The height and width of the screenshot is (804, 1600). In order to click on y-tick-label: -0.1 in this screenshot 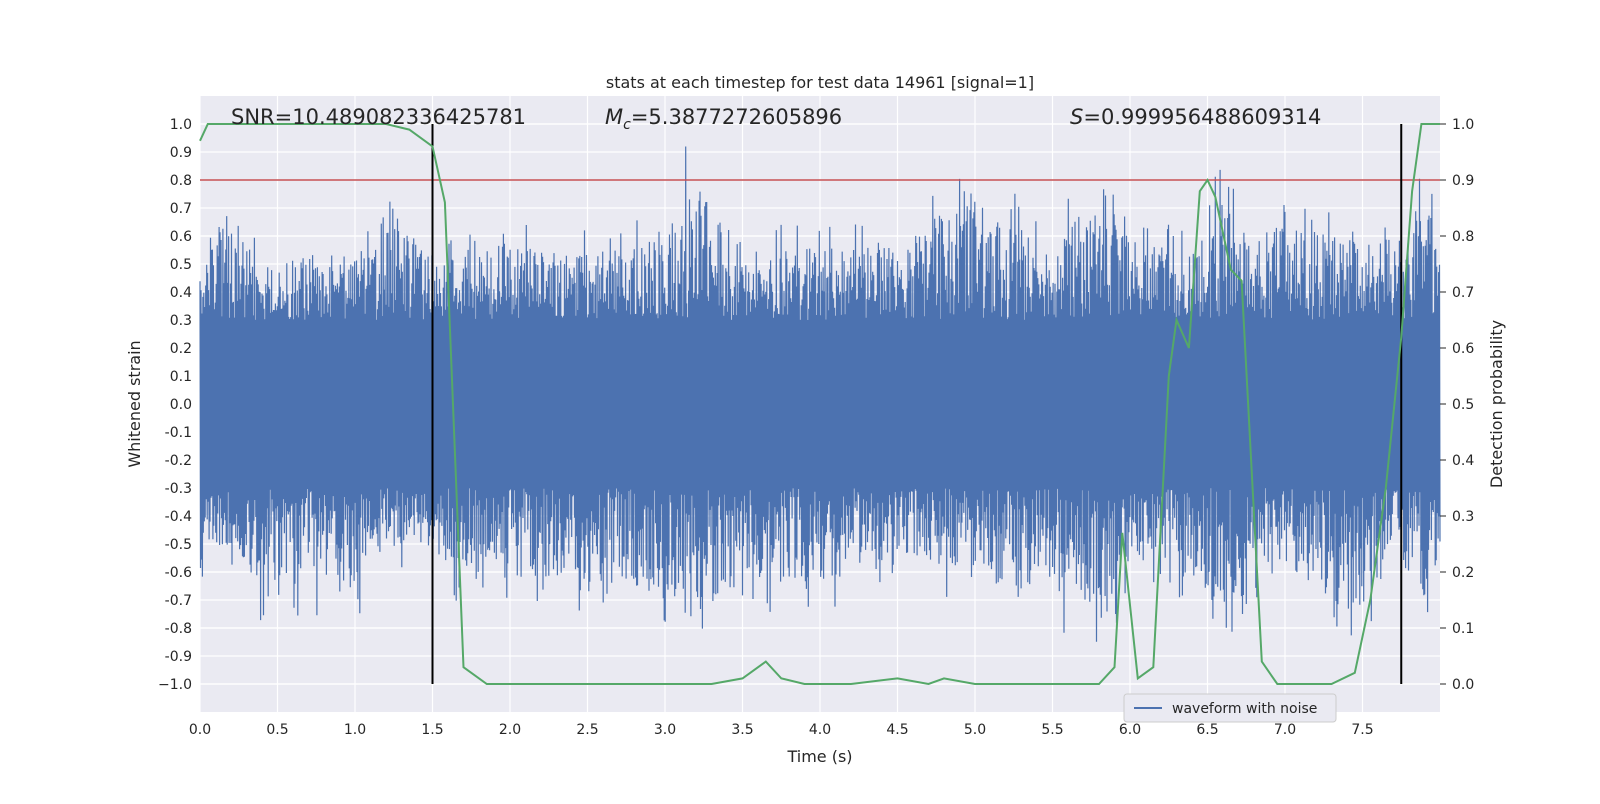, I will do `click(178, 433)`.